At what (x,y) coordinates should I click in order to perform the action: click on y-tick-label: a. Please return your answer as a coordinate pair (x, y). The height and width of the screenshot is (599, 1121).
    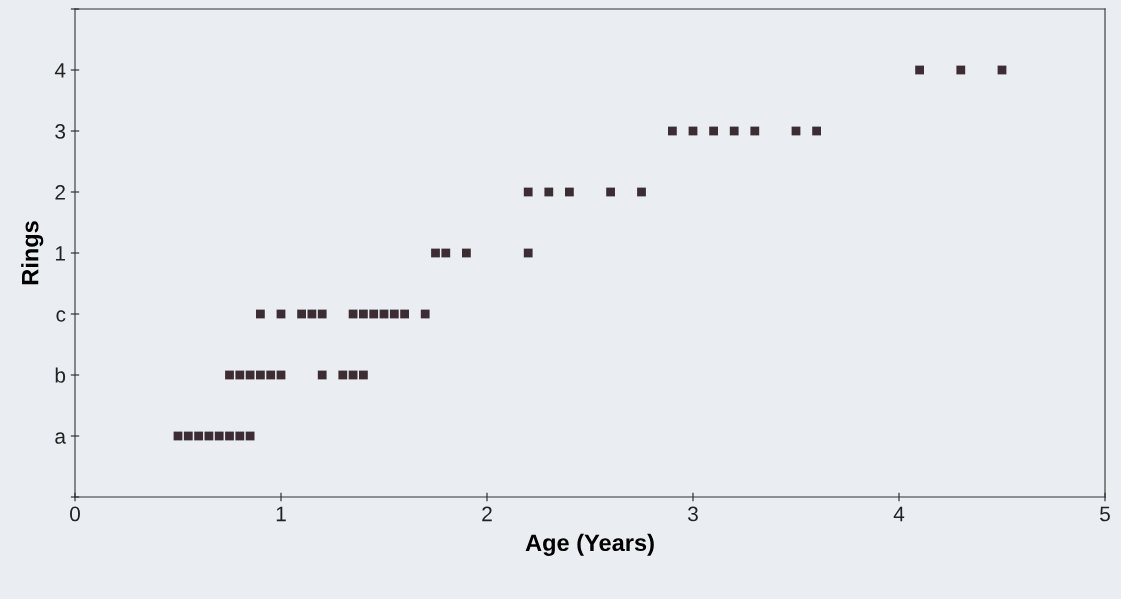
    Looking at the image, I should click on (60, 438).